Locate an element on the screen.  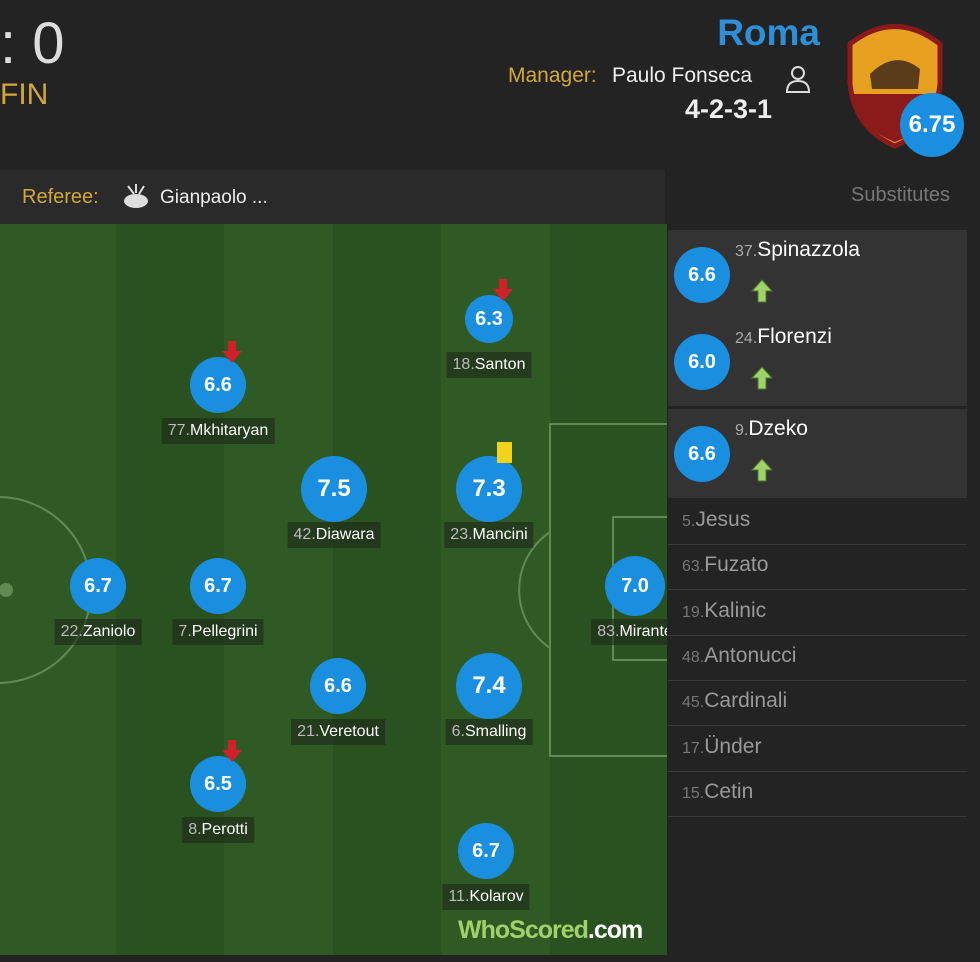
player-label: 11.Kolarov is located at coordinates (486, 897).